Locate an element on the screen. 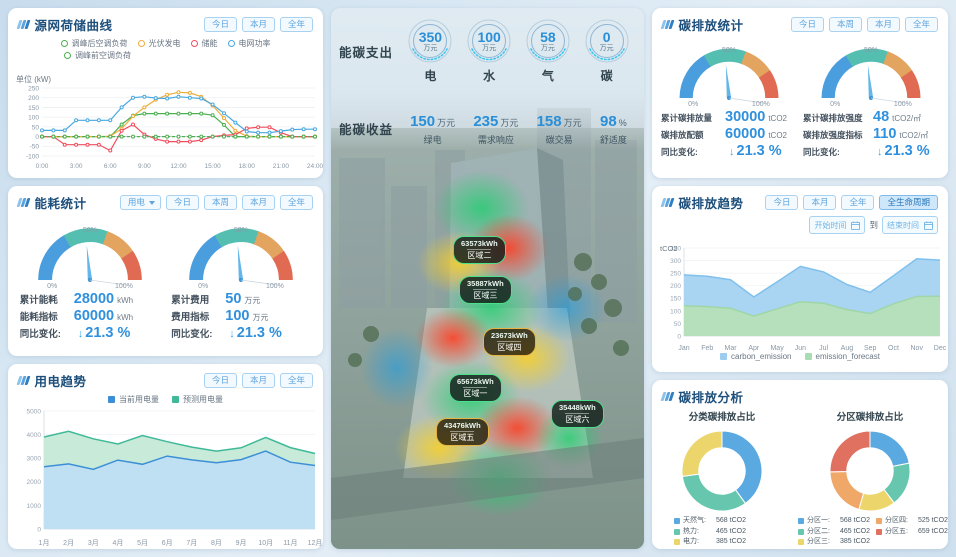  income-item: 150 万元 绿电 is located at coordinates (432, 128).